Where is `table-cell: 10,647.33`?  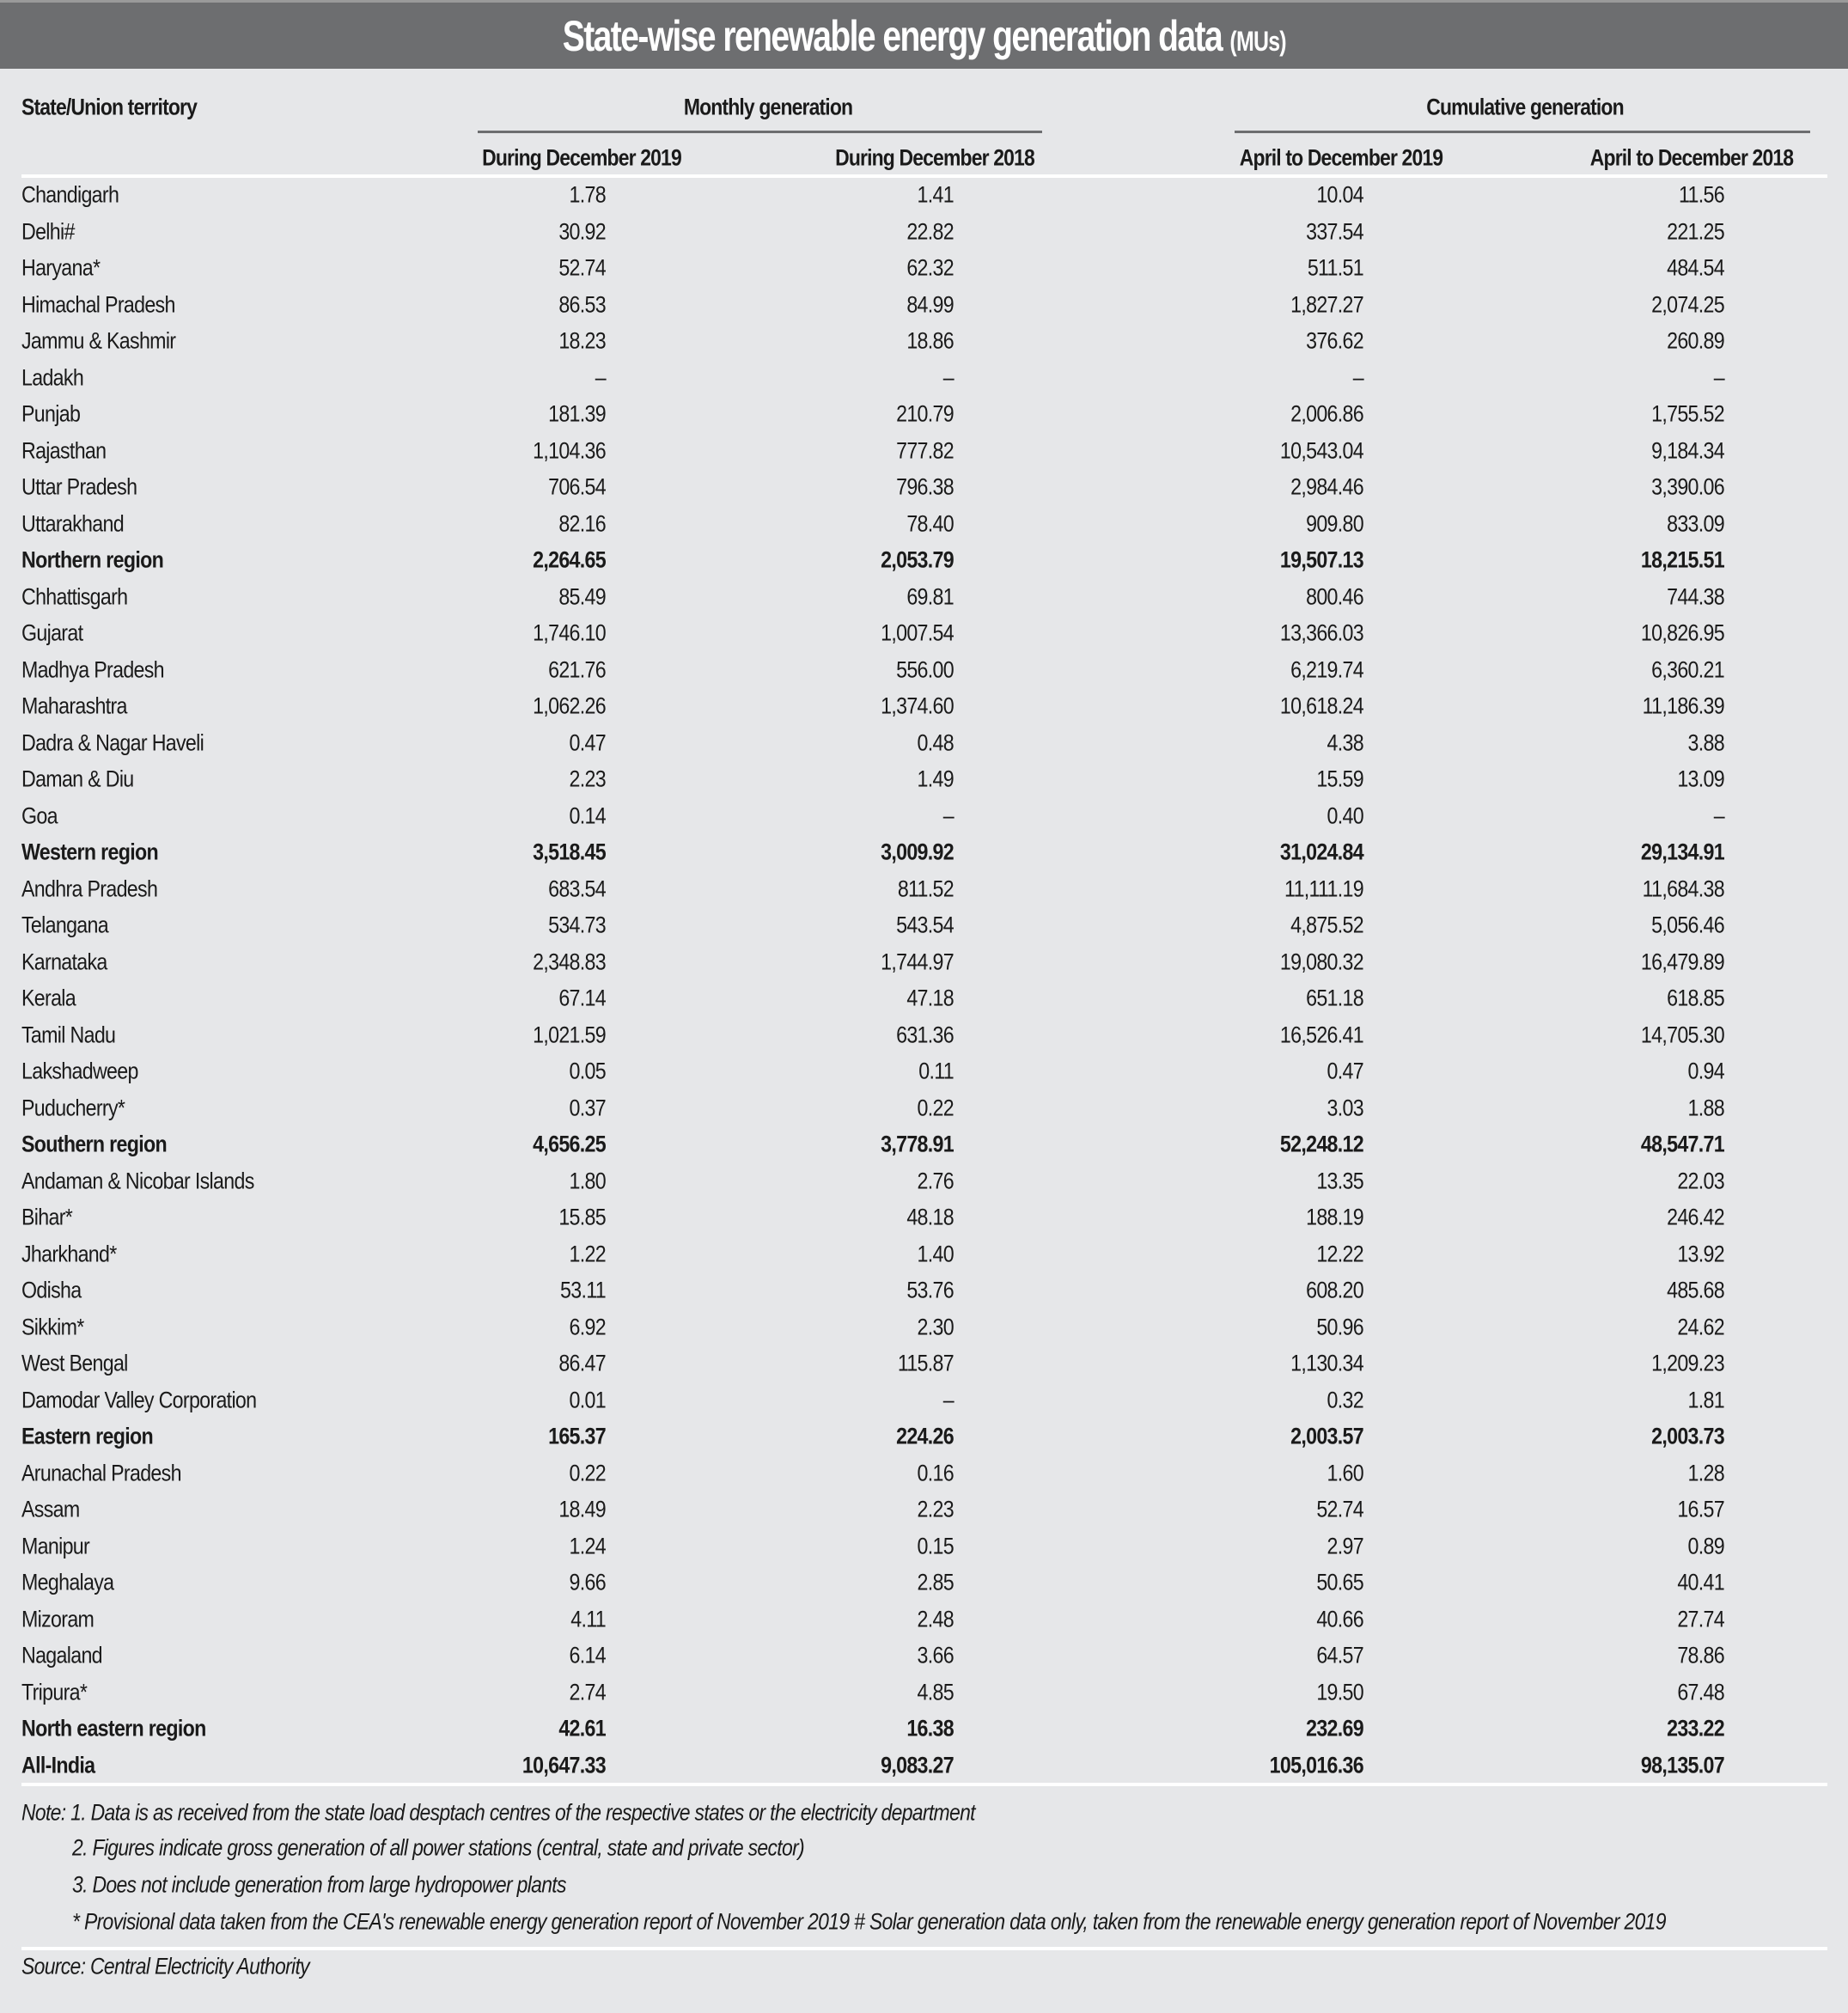
table-cell: 10,647.33 is located at coordinates (564, 1765).